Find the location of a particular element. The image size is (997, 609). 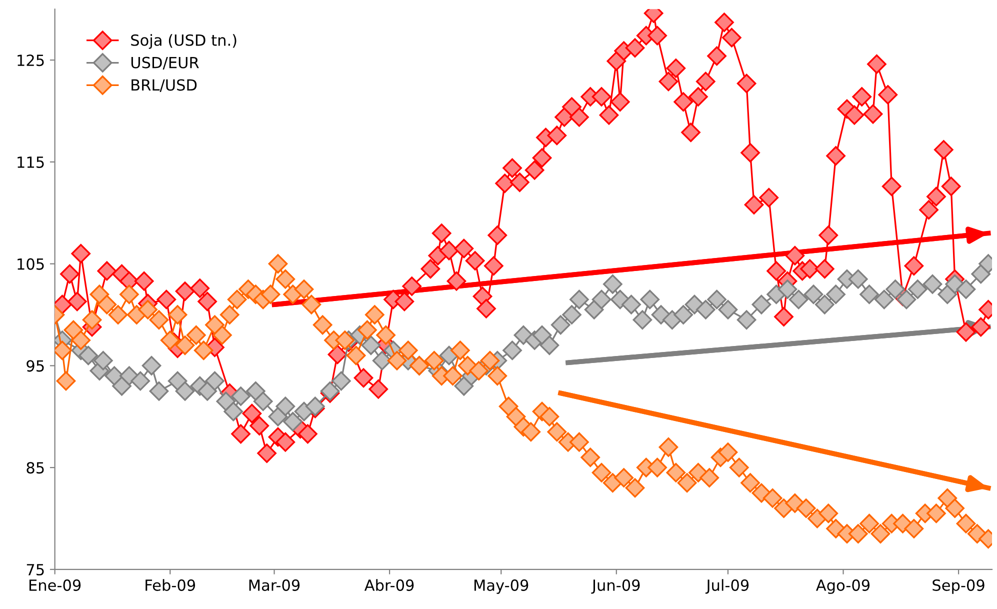

y-tick-label: 105 is located at coordinates (31, 264).